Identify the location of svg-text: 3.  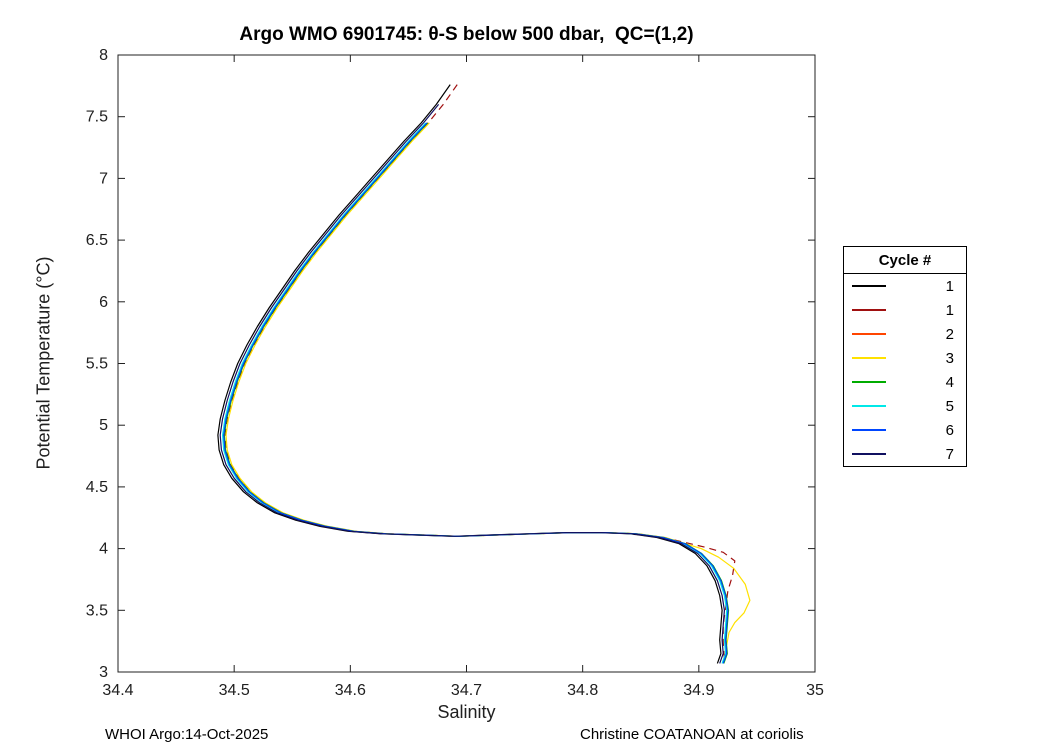
(103, 672).